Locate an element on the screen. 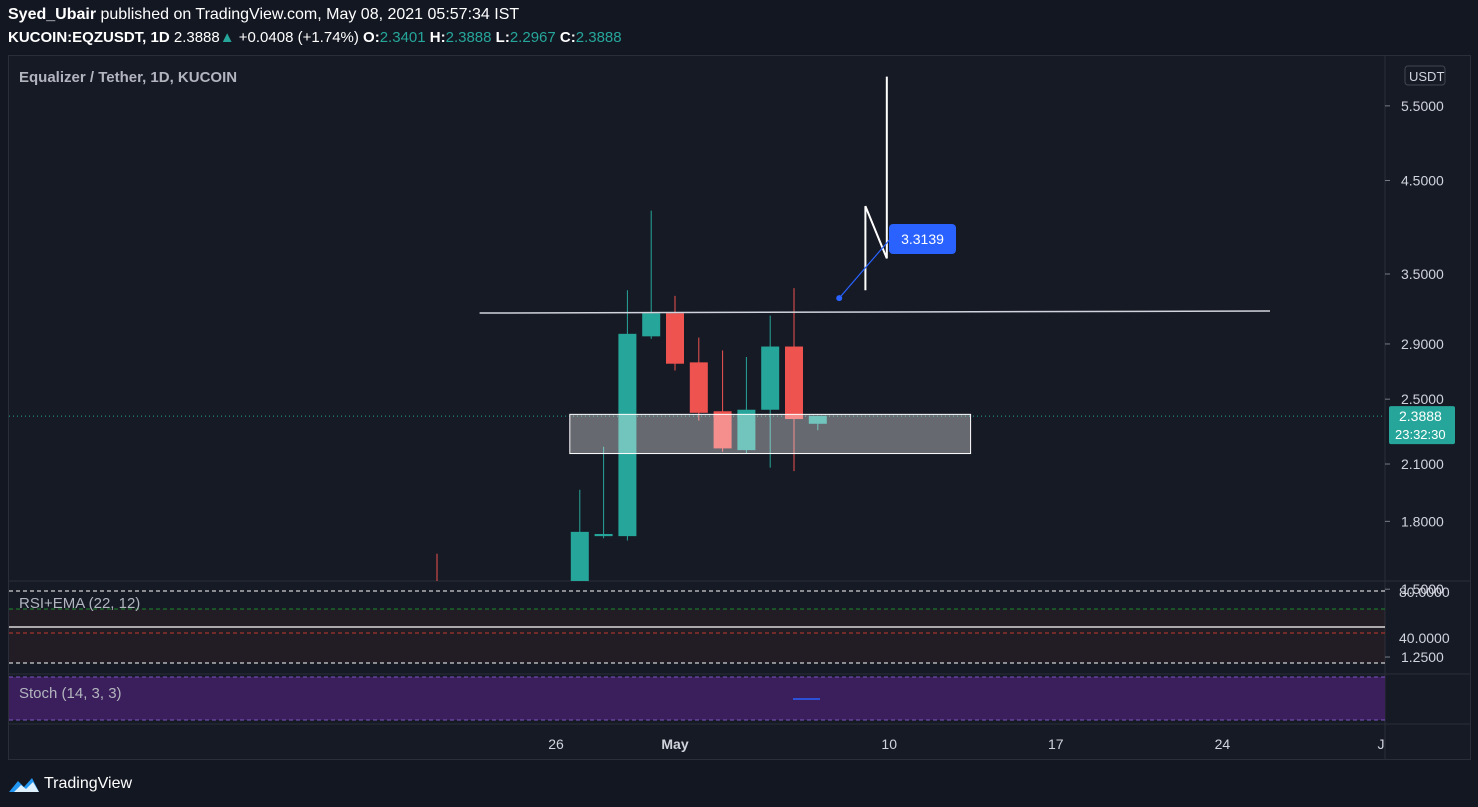 This screenshot has width=1478, height=807. tradingview-logo-icon is located at coordinates (24, 785).